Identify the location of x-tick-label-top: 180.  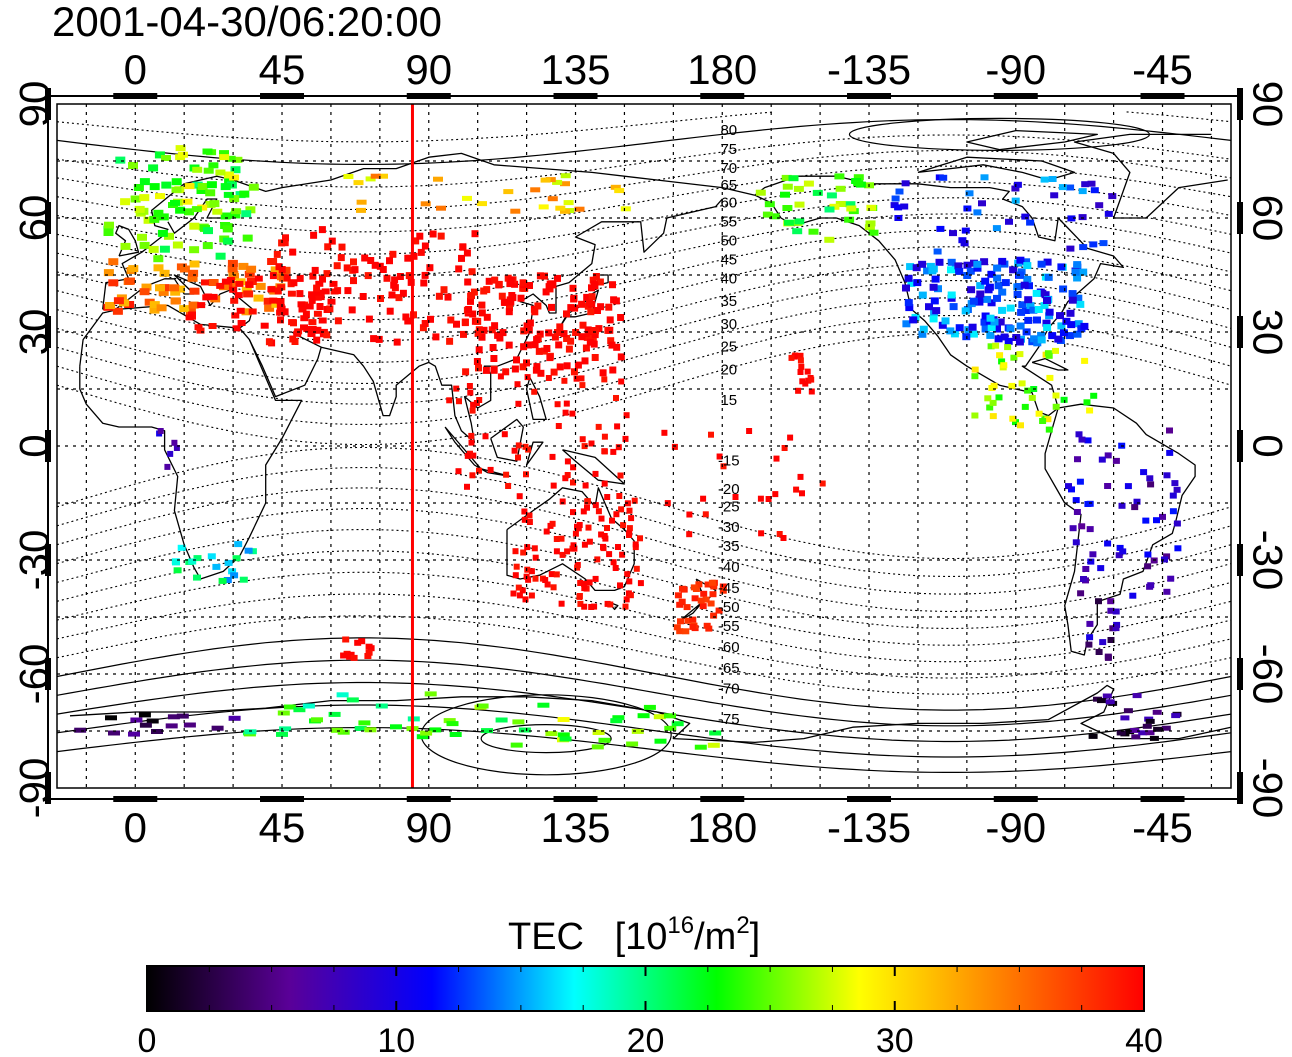
(722, 69).